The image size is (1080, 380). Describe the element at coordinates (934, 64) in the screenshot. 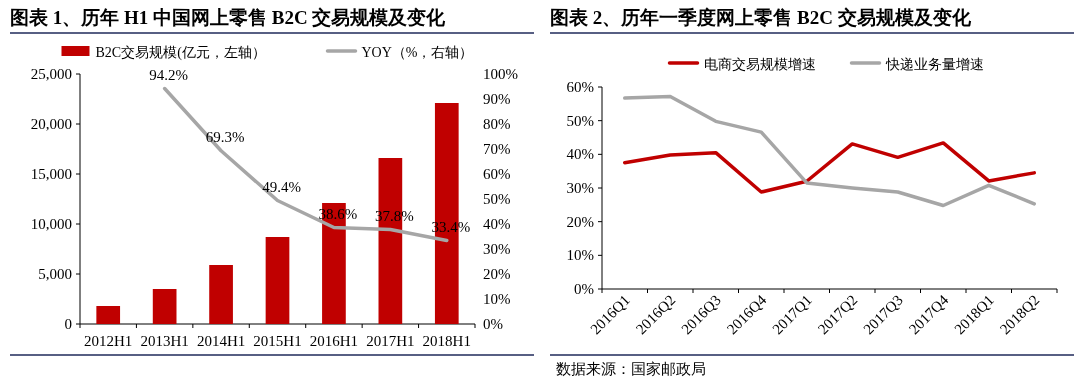

I see `legend-label: 快递业务量增速` at that location.